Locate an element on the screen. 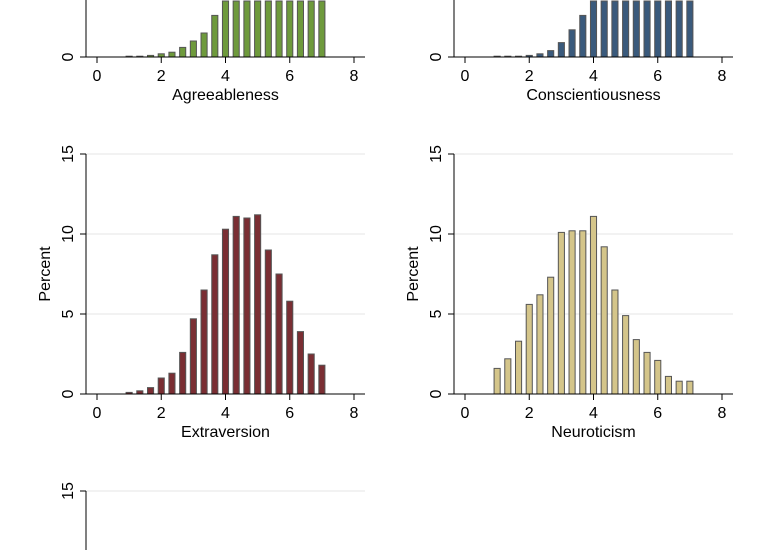 The image size is (770, 550). x-axis-label: Agreeableness is located at coordinates (225, 95).